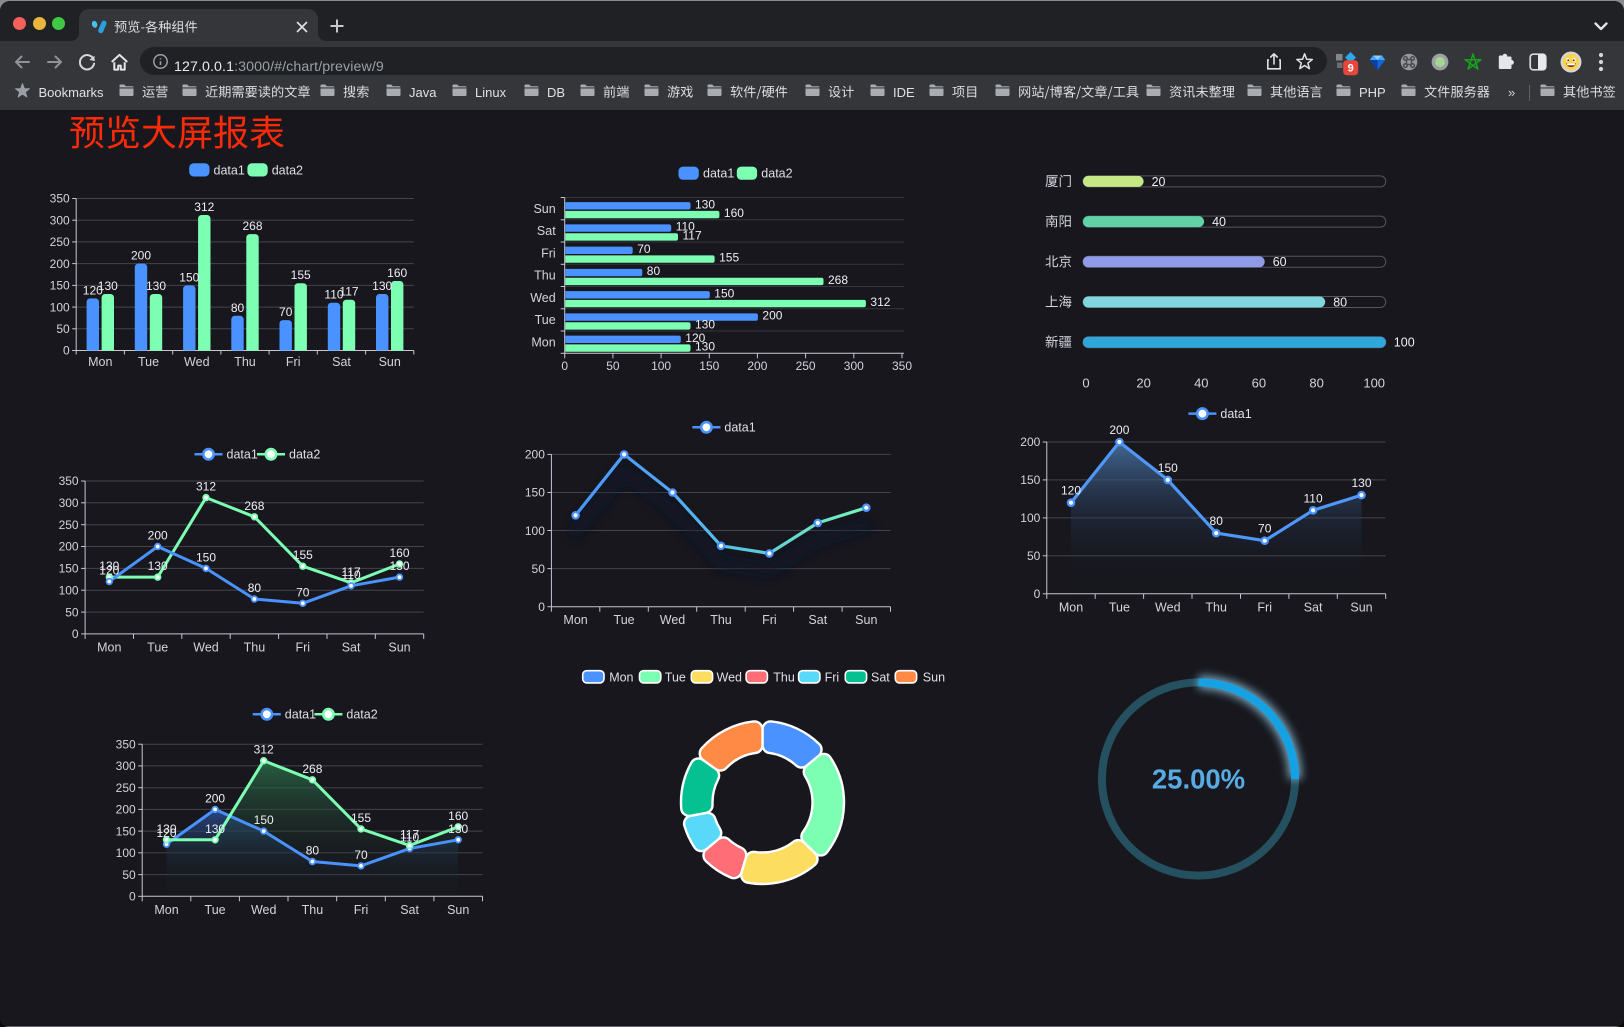  I want to click on svg-text: 312, so click(264, 750).